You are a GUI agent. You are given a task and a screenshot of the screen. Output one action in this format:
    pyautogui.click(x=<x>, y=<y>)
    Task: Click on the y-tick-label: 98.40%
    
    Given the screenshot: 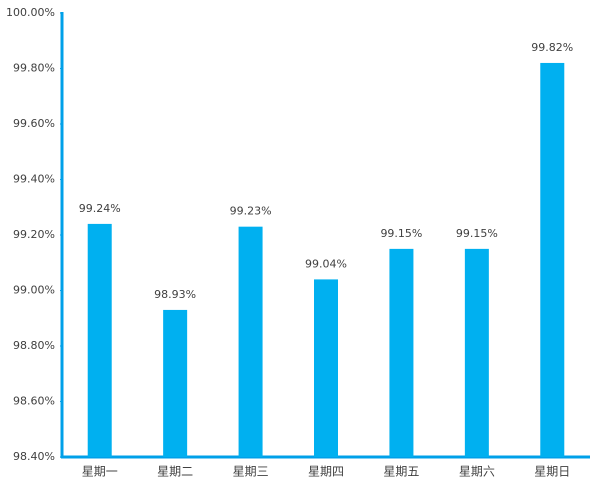 What is the action you would take?
    pyautogui.click(x=34, y=456)
    